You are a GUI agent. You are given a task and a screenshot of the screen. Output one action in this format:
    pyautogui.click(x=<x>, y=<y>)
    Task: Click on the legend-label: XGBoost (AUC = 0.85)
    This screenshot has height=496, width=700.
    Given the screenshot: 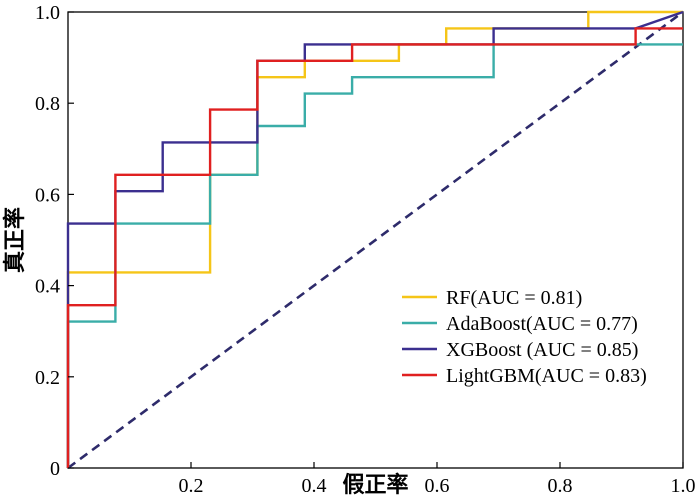 What is the action you would take?
    pyautogui.click(x=542, y=350)
    